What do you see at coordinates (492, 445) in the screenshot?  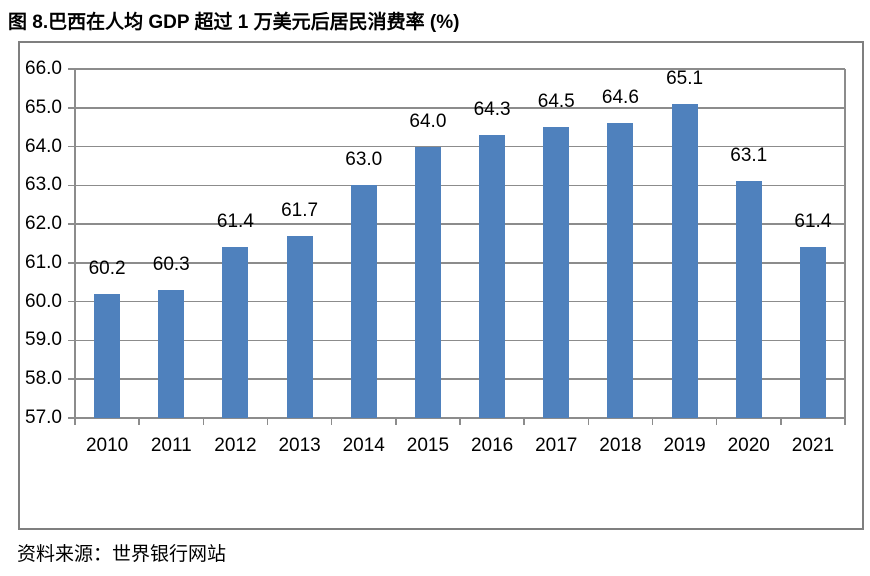 I see `x-axis-label: 2016` at bounding box center [492, 445].